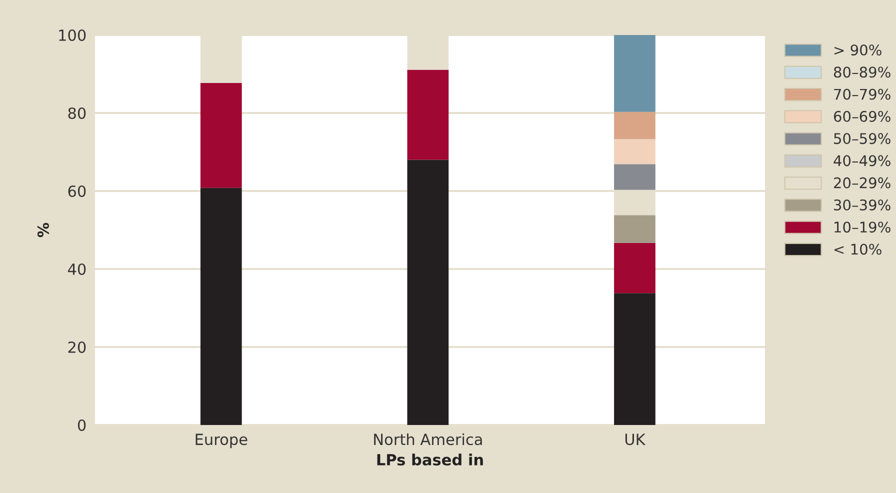  I want to click on y-tick-label: 60, so click(77, 191).